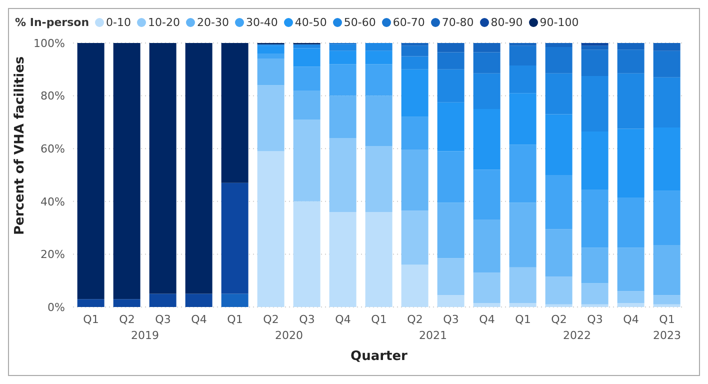 This screenshot has width=708, height=384. I want to click on legend-label: 30-40, so click(262, 22).